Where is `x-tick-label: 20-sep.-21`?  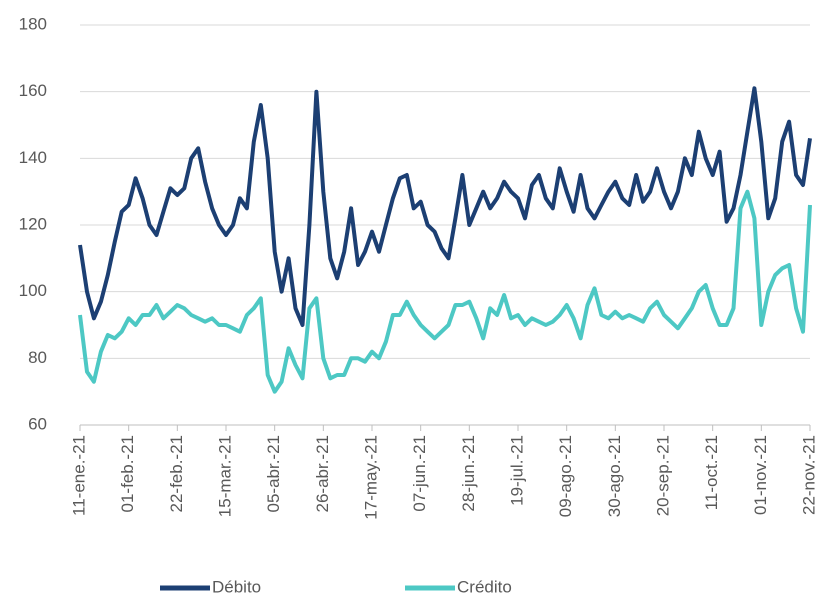
x-tick-label: 20-sep.-21 is located at coordinates (662, 475).